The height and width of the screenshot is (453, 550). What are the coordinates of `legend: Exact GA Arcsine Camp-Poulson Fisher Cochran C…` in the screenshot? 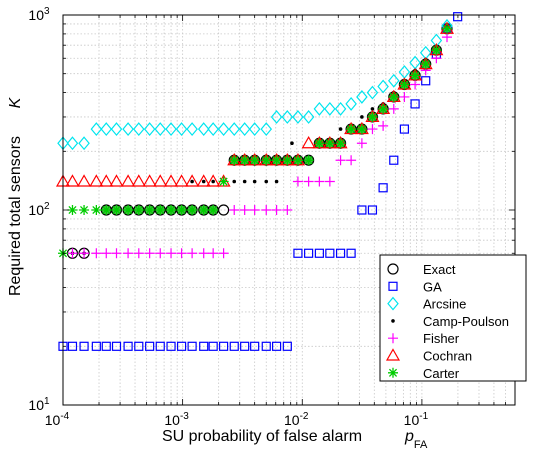 It's located at (453, 318).